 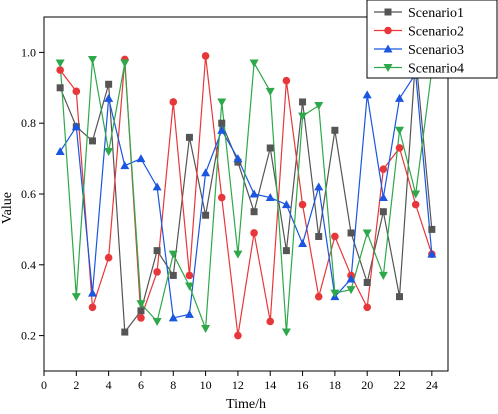 I want to click on x-tick-label: 4, so click(x=109, y=385).